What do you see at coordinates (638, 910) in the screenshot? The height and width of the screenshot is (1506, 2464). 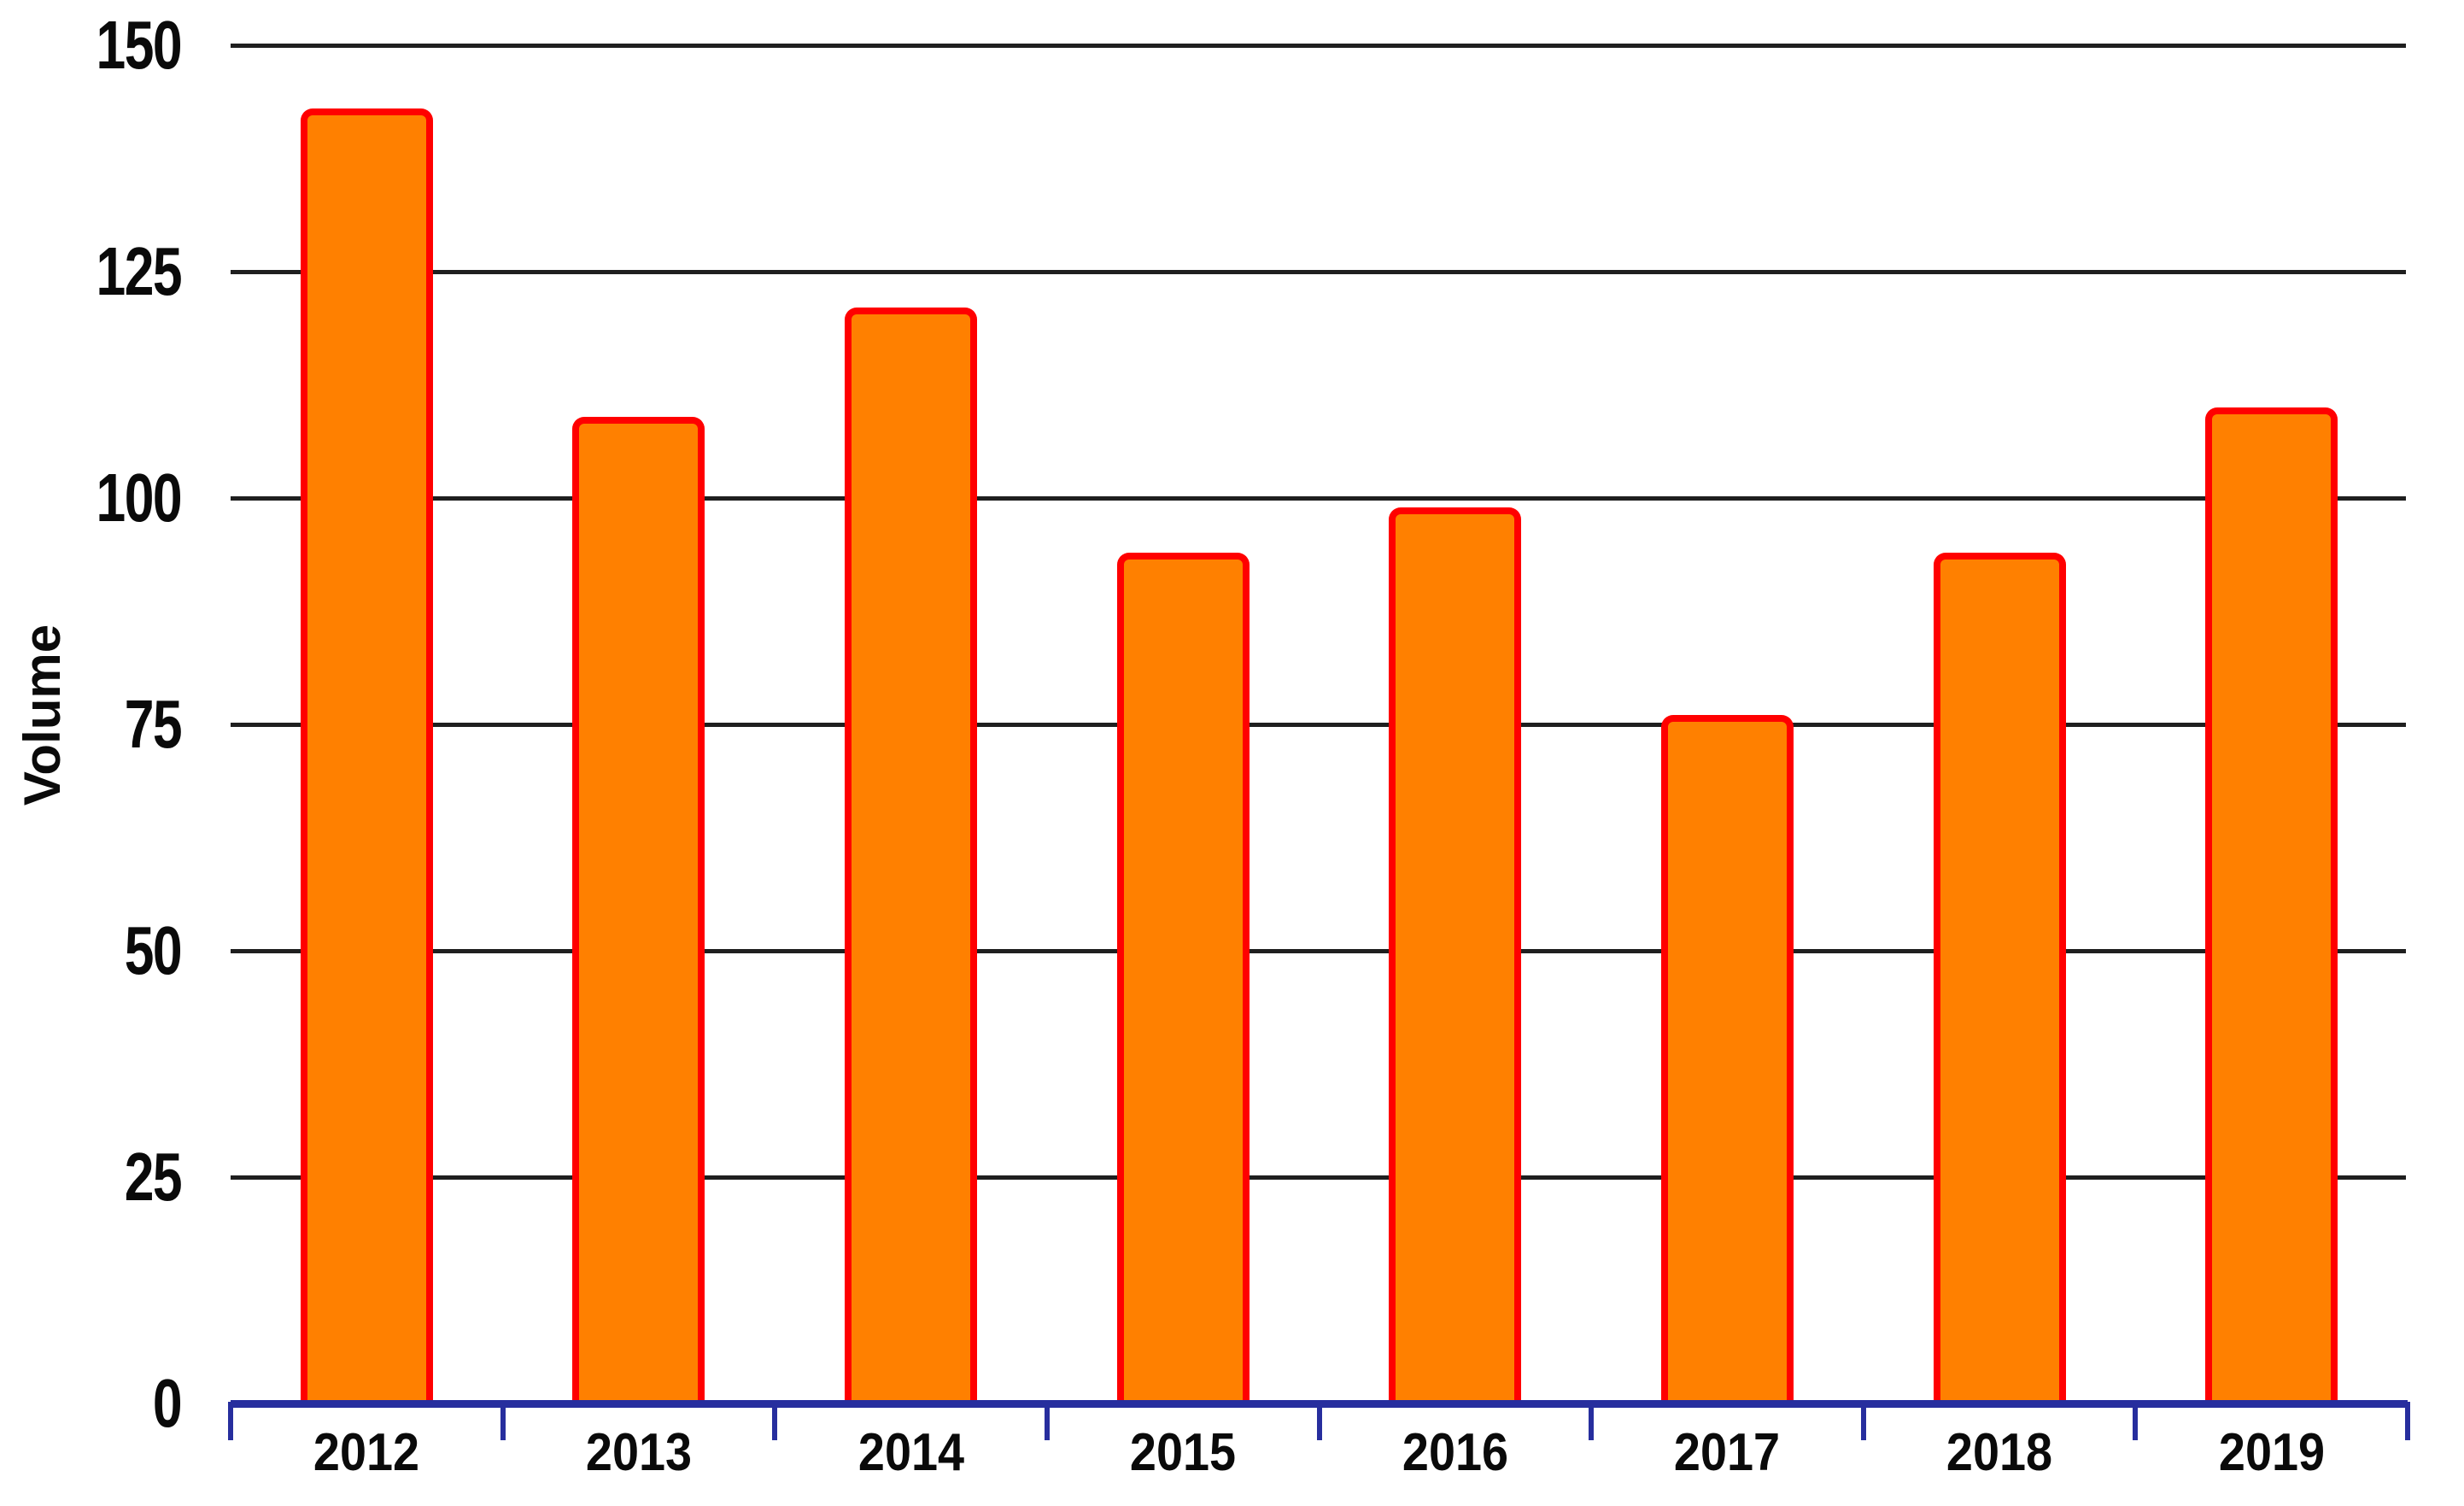 I see `bar-2013` at bounding box center [638, 910].